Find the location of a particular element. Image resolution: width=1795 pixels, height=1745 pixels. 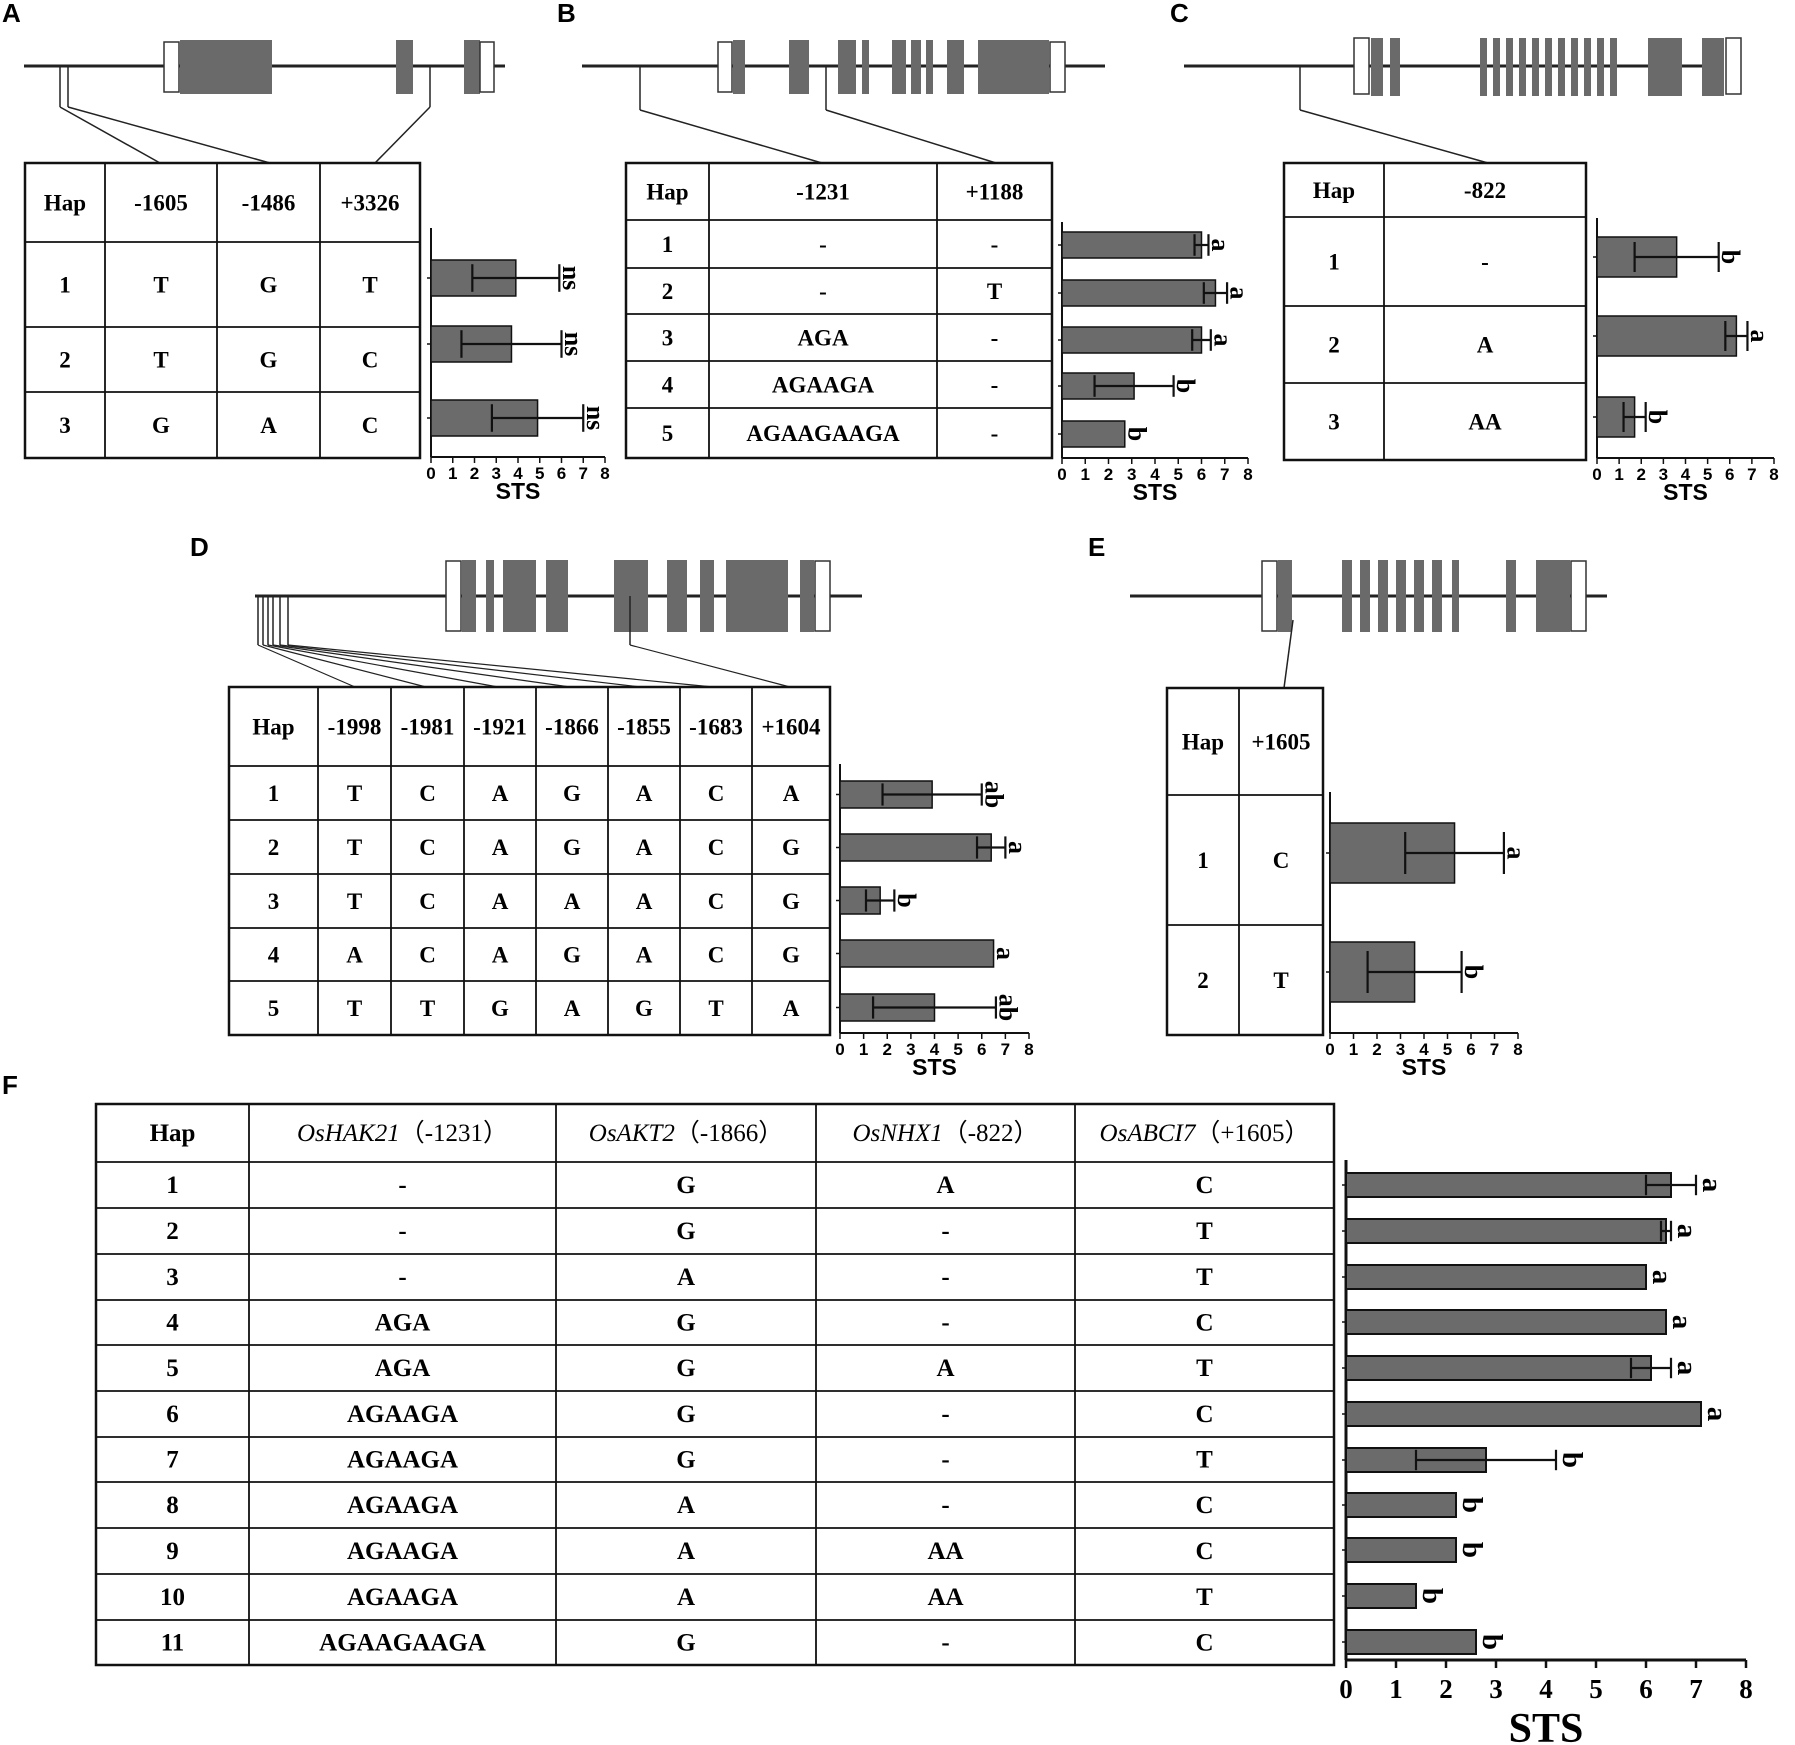

table-header-cell: OsAKT2（-1866） is located at coordinates (686, 1133).